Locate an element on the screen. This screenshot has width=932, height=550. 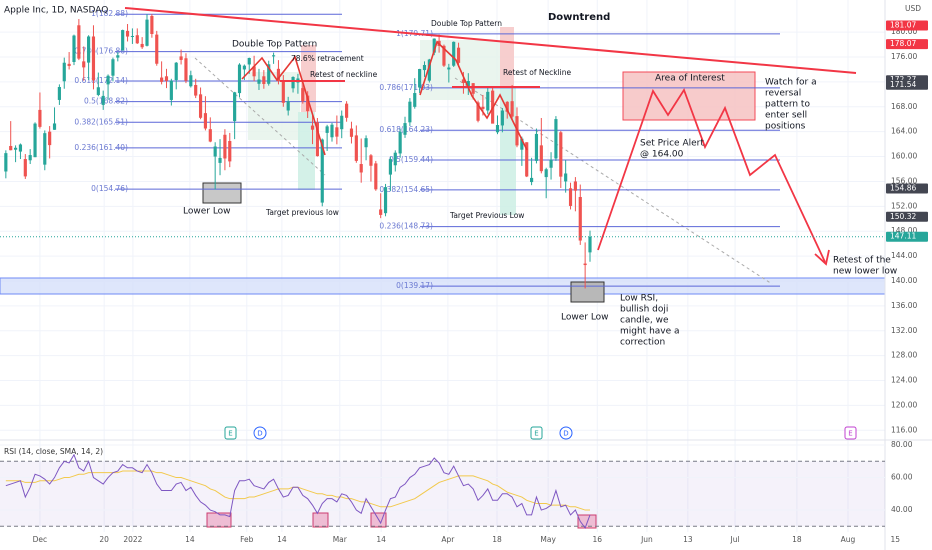
fib-label: 0.382(165.51) is located at coordinates (101, 121).